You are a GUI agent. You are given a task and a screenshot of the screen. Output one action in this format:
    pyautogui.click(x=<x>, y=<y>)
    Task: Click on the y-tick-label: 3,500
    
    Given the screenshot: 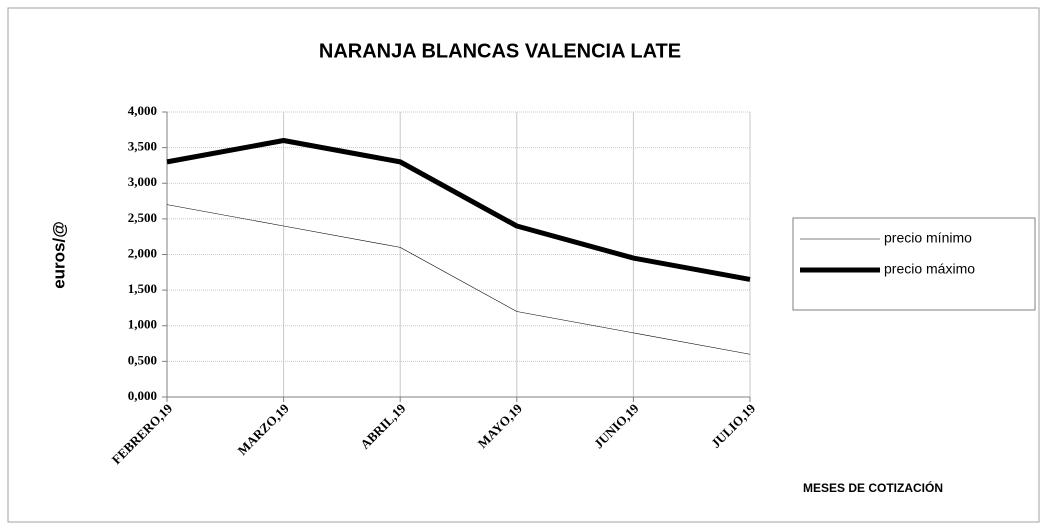 What is the action you would take?
    pyautogui.click(x=142, y=146)
    